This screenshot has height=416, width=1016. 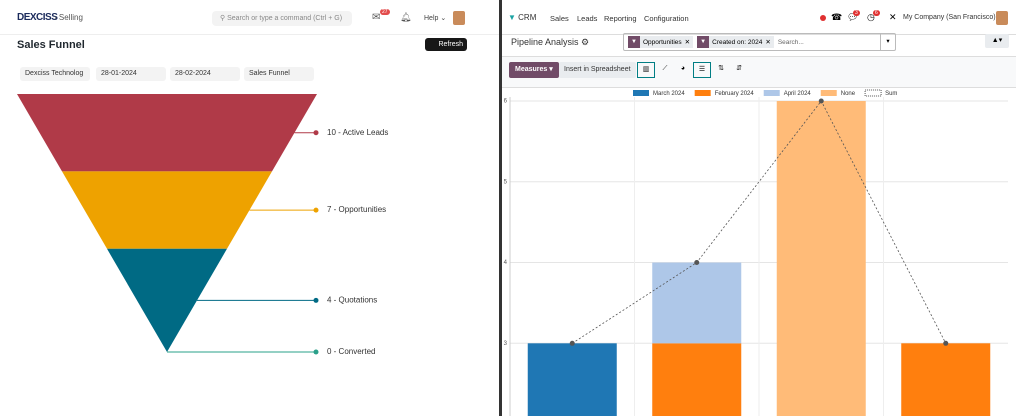 I want to click on status-dot, so click(x=823, y=18).